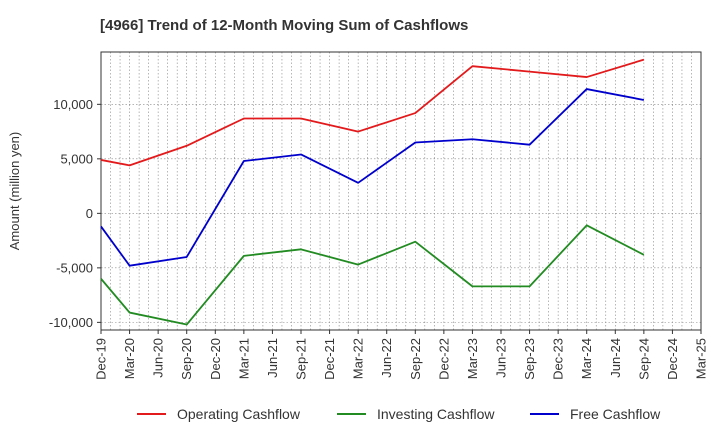 The image size is (720, 440). I want to click on x-tick-label: Dec-23, so click(558, 359).